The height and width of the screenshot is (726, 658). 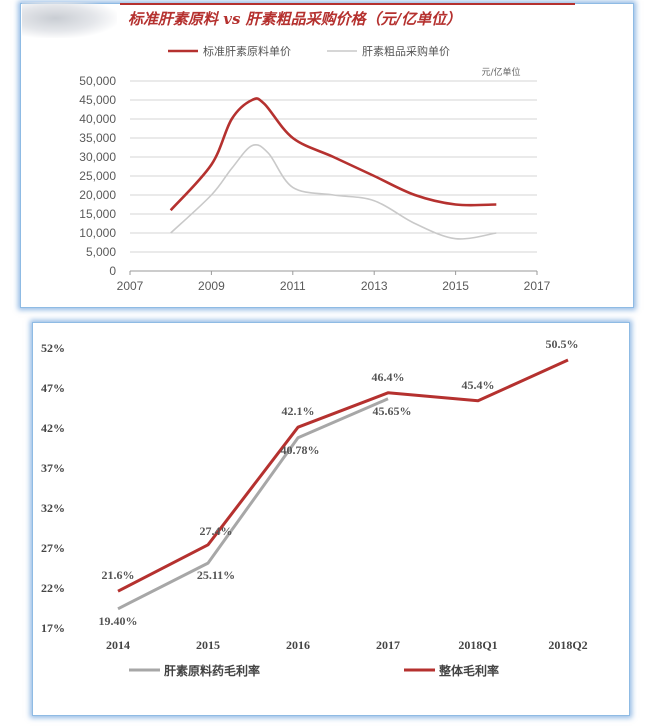 I want to click on y-tick-label: 40,000, so click(x=97, y=119).